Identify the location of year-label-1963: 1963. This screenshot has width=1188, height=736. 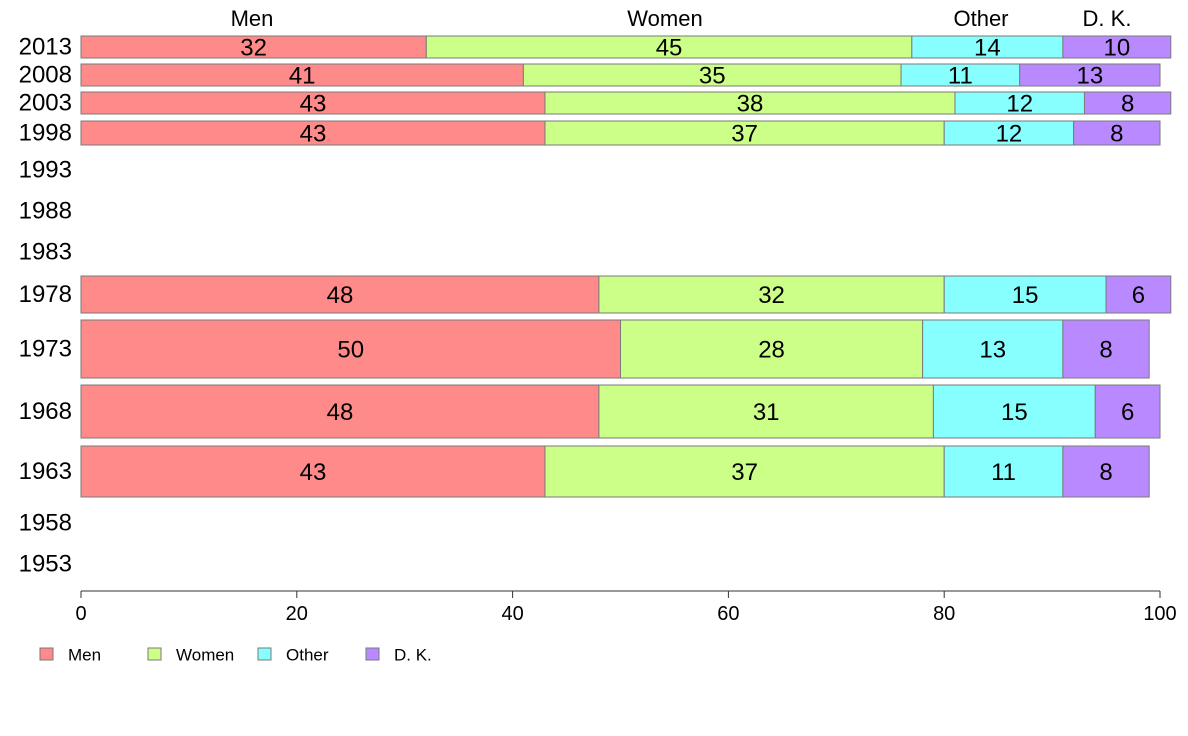
(45, 471).